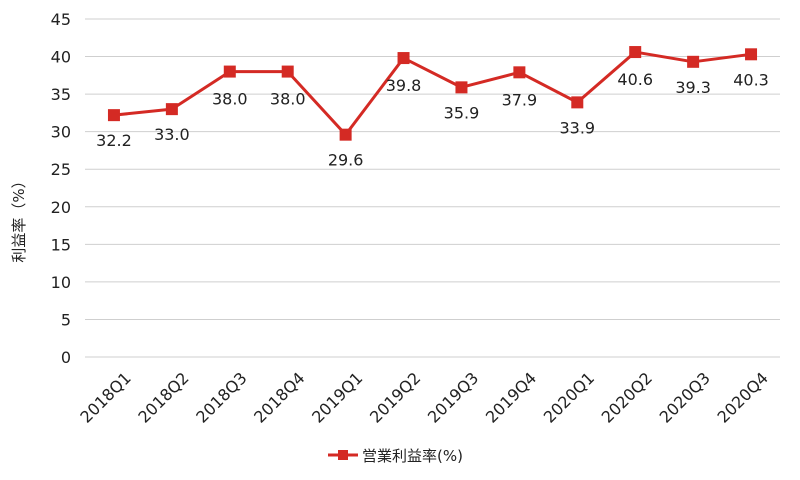 Image resolution: width=800 pixels, height=480 pixels. Describe the element at coordinates (412, 456) in the screenshot. I see `legend-entry: 営業利益率(%)` at that location.